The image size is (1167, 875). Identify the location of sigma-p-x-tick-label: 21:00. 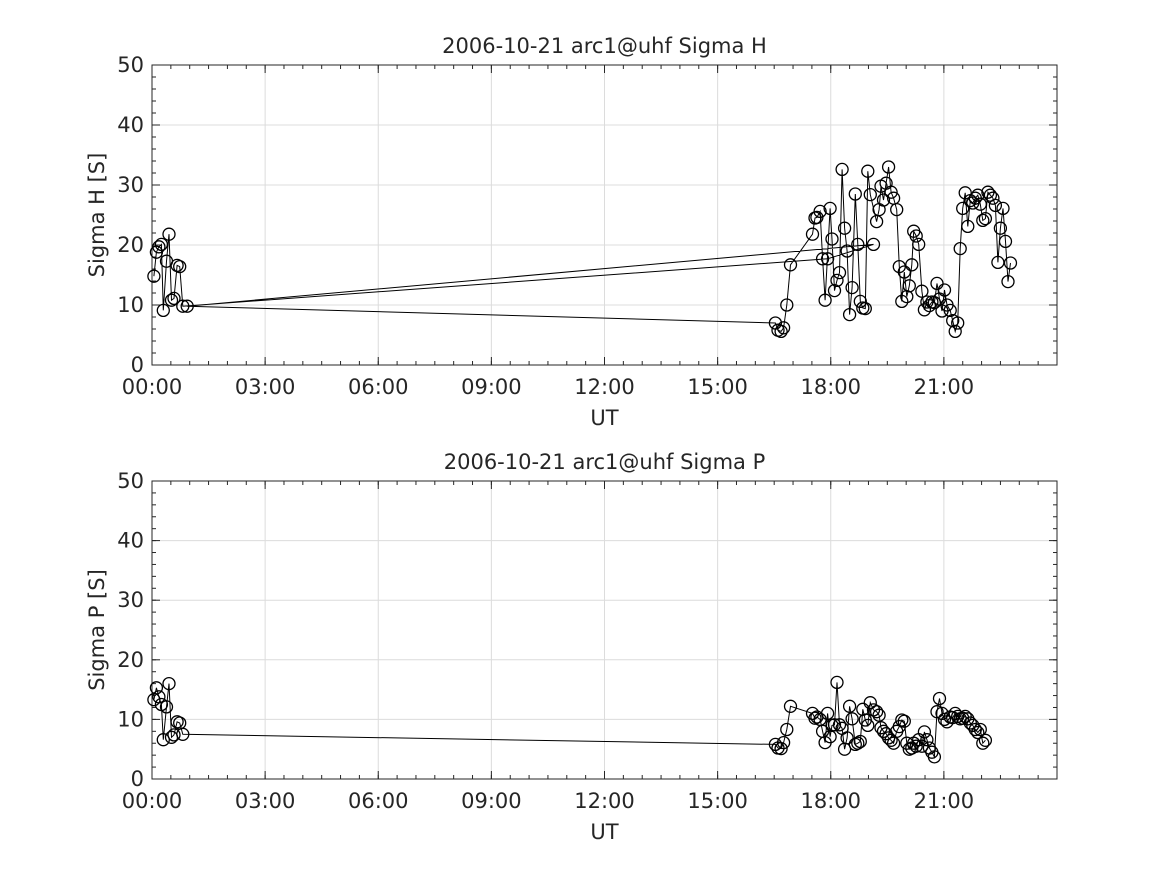
(944, 801).